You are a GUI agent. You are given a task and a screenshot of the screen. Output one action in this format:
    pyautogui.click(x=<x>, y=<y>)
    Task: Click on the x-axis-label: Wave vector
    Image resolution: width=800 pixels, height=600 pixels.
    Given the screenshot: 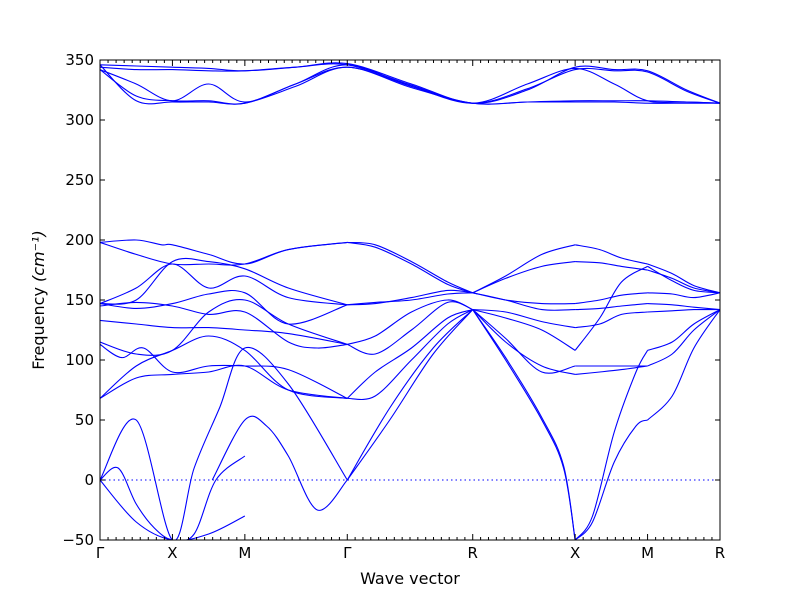 What is the action you would take?
    pyautogui.click(x=410, y=578)
    